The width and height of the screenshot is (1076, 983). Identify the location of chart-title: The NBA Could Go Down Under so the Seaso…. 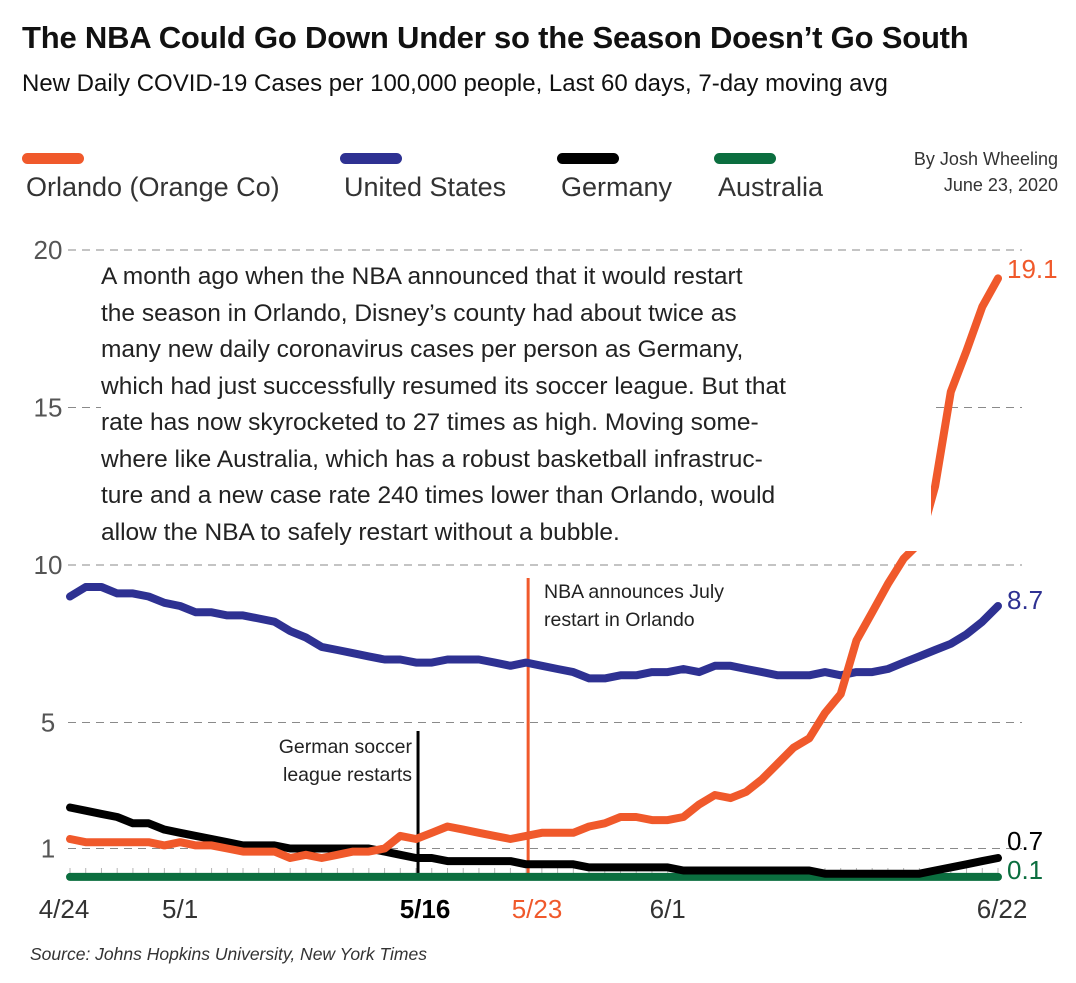
(495, 37).